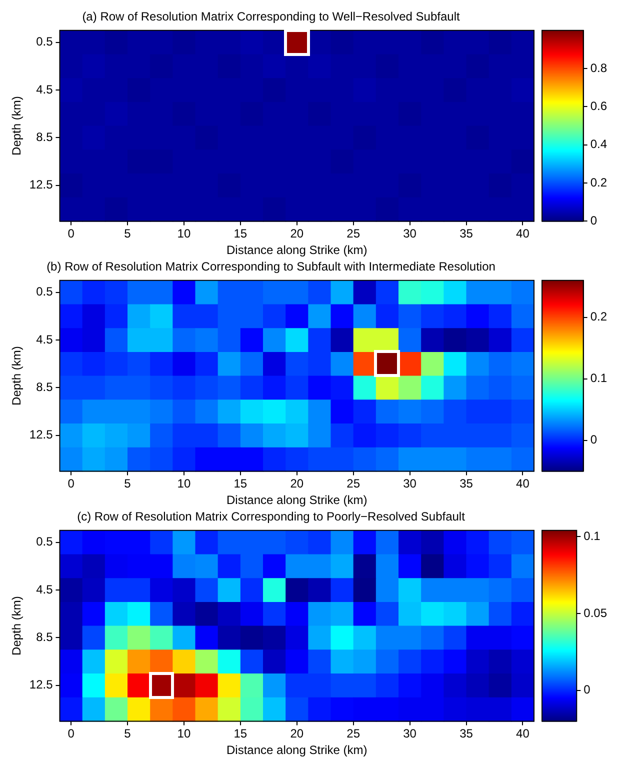 Image resolution: width=619 pixels, height=772 pixels. What do you see at coordinates (599, 67) in the screenshot?
I see `color-bar-label: 0.8` at bounding box center [599, 67].